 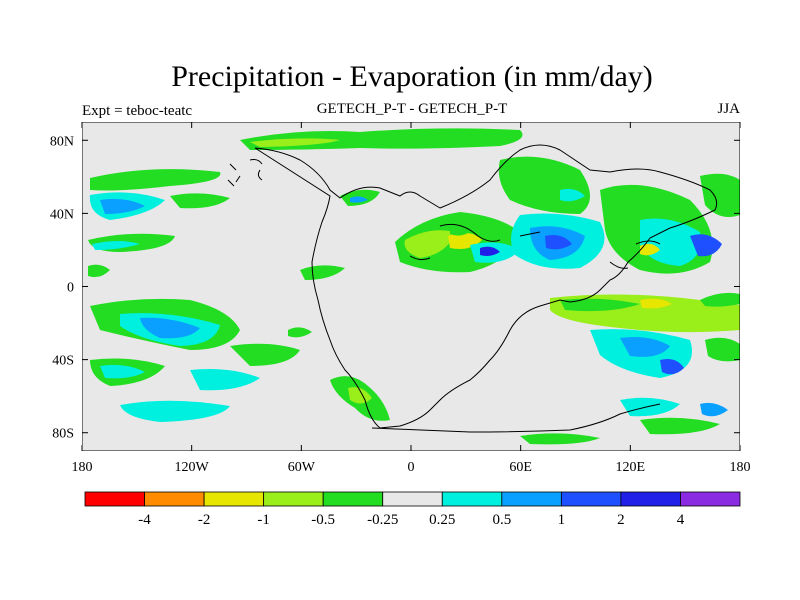 What do you see at coordinates (382, 520) in the screenshot?
I see `colorbar-label: -0.25` at bounding box center [382, 520].